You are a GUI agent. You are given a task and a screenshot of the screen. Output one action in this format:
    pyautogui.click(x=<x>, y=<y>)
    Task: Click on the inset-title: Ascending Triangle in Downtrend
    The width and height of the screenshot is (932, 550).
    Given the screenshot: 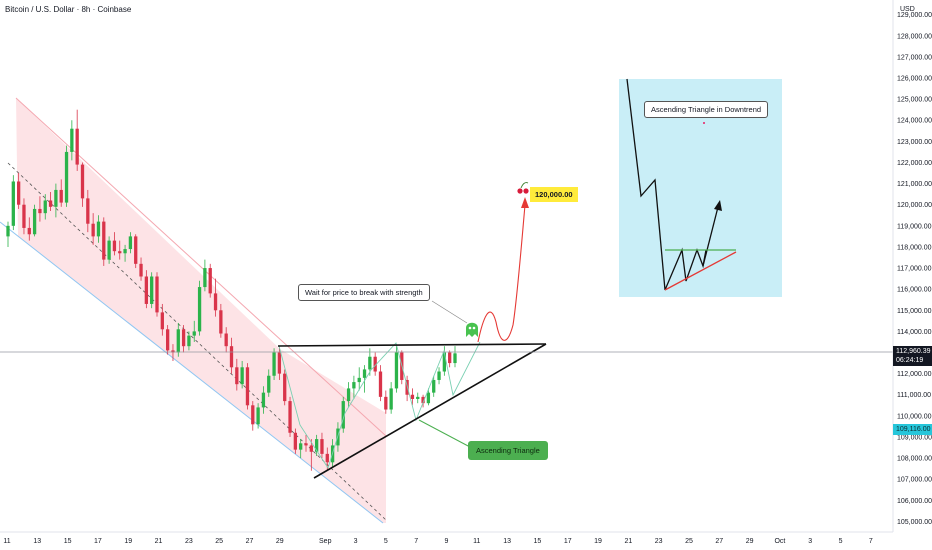 What is the action you would take?
    pyautogui.click(x=706, y=109)
    